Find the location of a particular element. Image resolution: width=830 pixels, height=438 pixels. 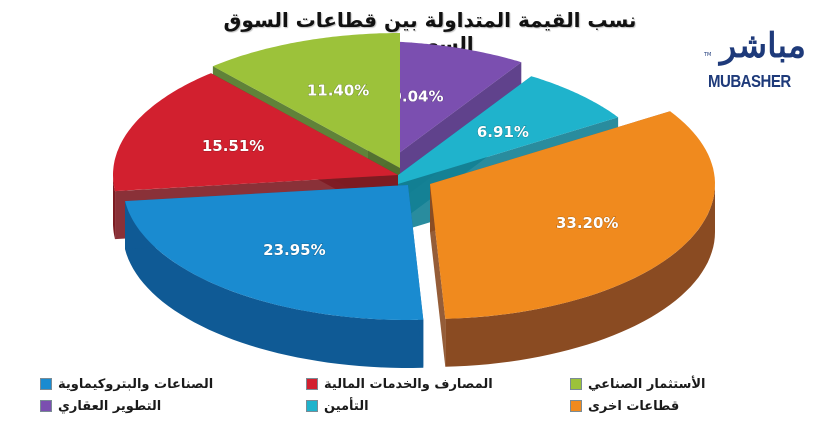

legend-item-other-sectors: قطاعات اخرى is located at coordinates (624, 406).